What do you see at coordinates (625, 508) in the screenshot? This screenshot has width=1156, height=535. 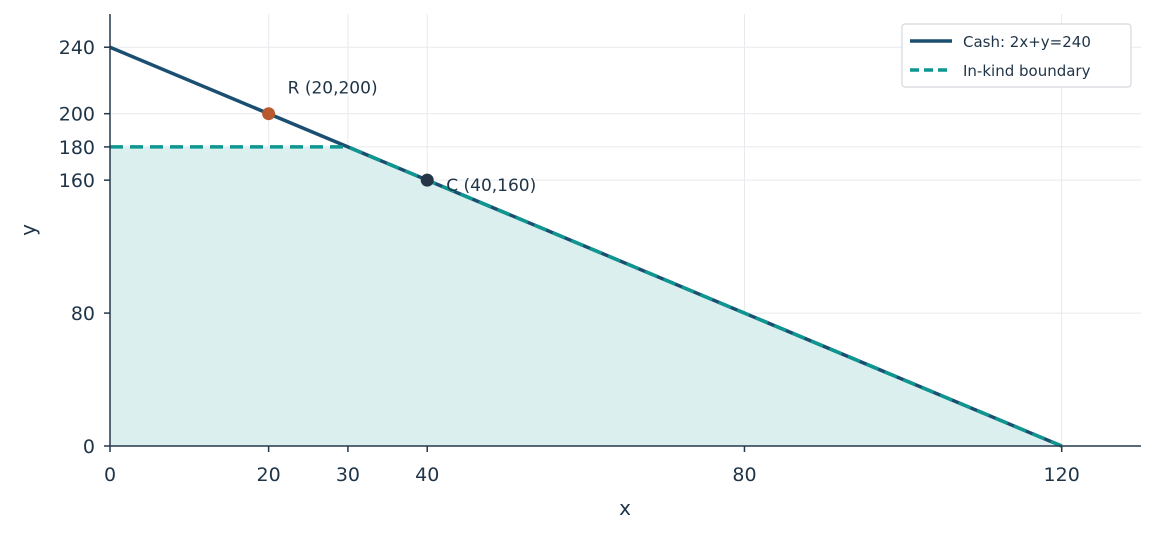 I see `x-axis-title: x` at bounding box center [625, 508].